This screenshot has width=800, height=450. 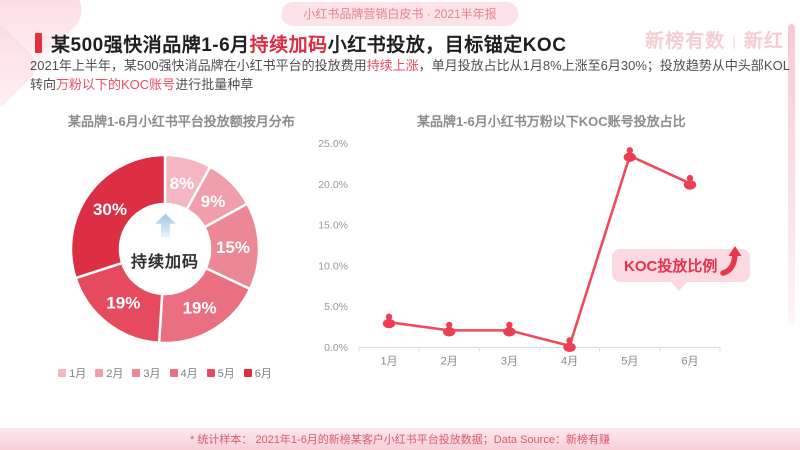 What do you see at coordinates (333, 226) in the screenshot?
I see `y-tick-label: 15.0%` at bounding box center [333, 226].